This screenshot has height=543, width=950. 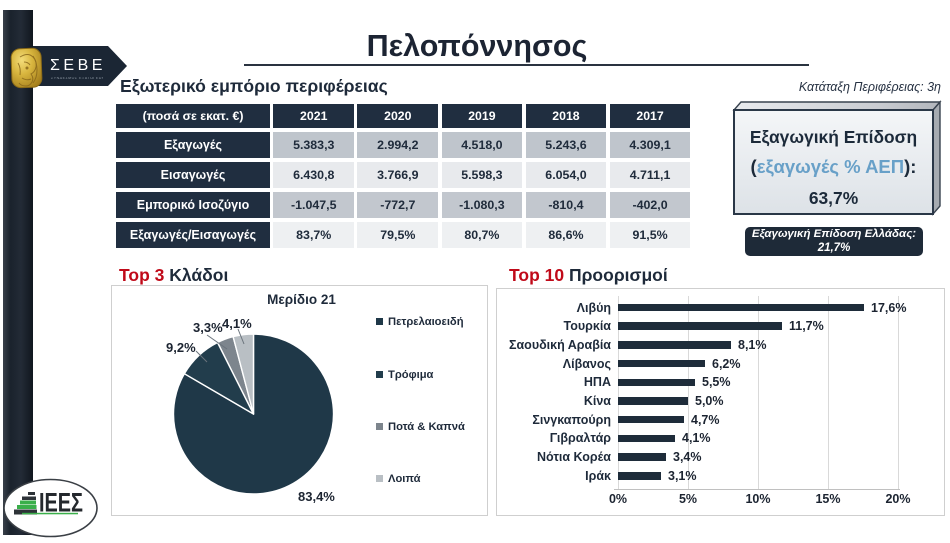 I want to click on svg-text: ΙΕΕΣ, so click(x=61, y=503).